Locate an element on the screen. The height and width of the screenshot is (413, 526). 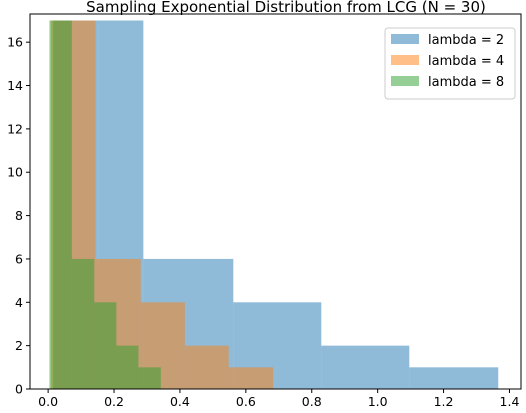
x-tick-label: 0.2 is located at coordinates (114, 401).